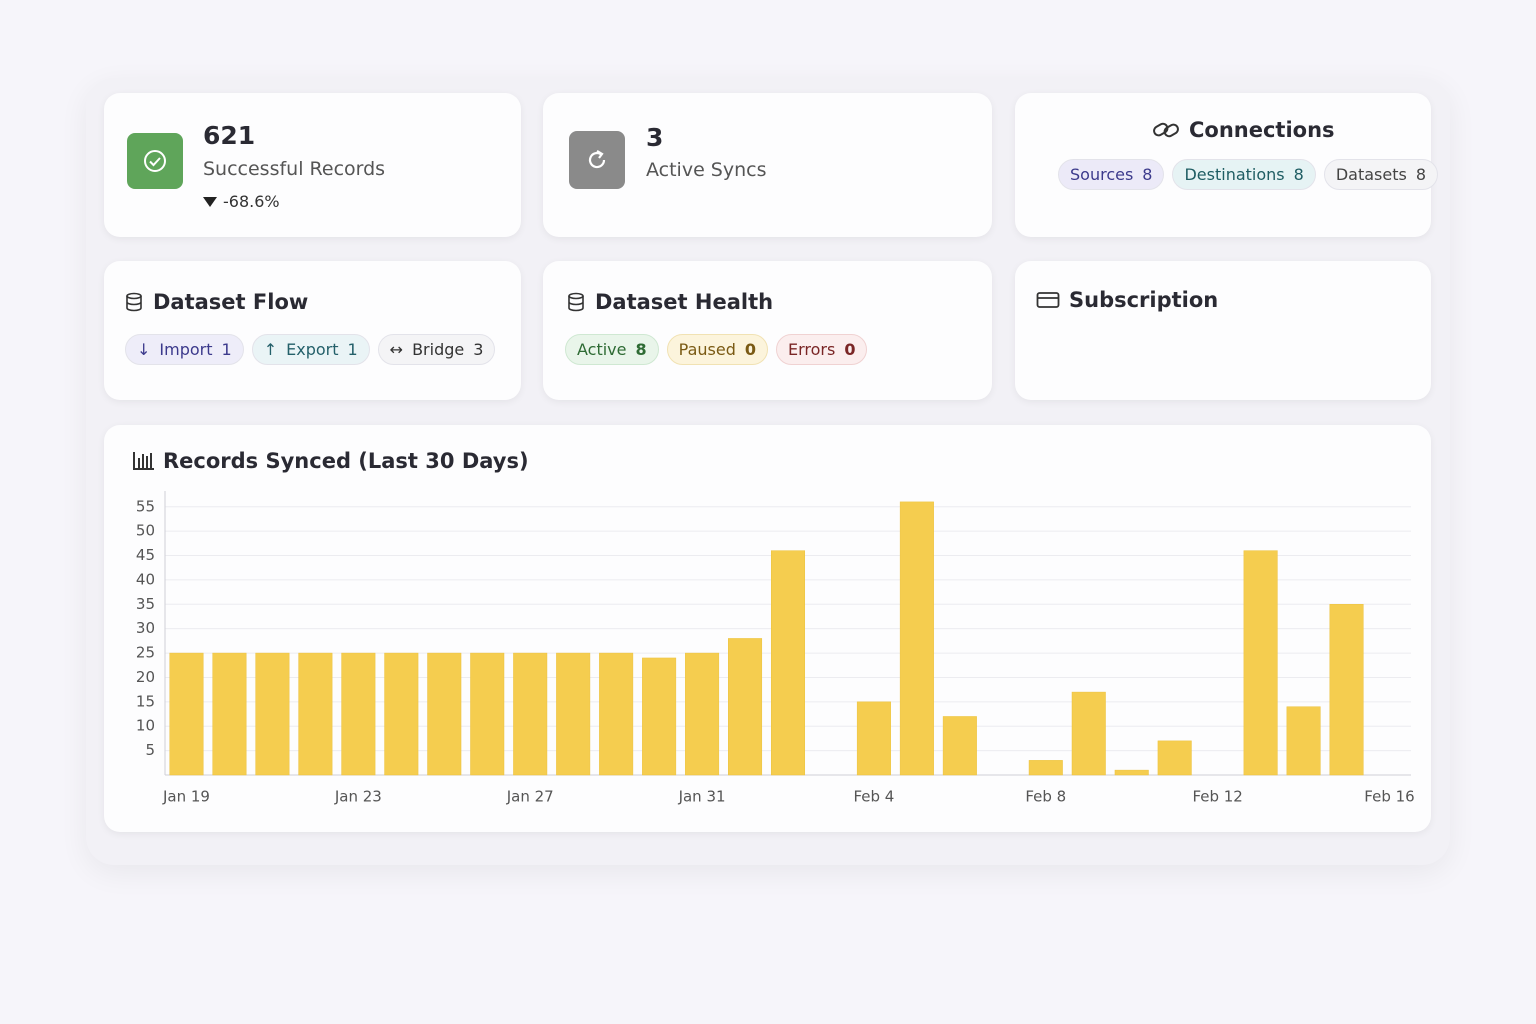  I want to click on down-arrow, so click(210, 201).